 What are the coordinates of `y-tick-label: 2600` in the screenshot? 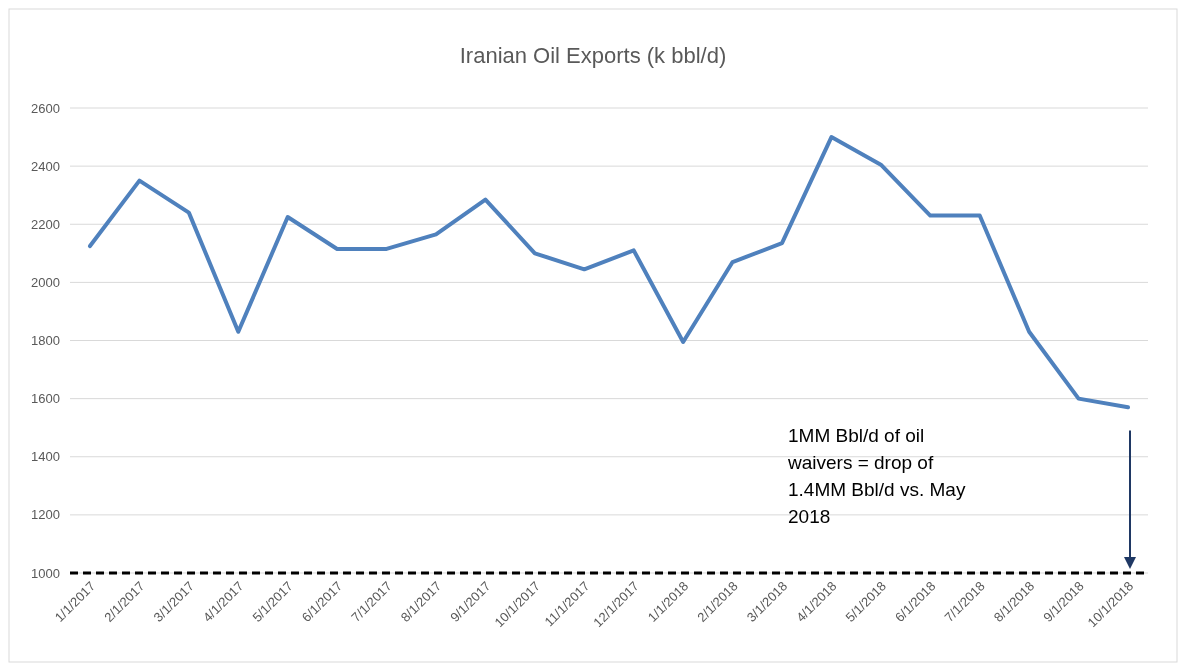 It's located at (45, 108).